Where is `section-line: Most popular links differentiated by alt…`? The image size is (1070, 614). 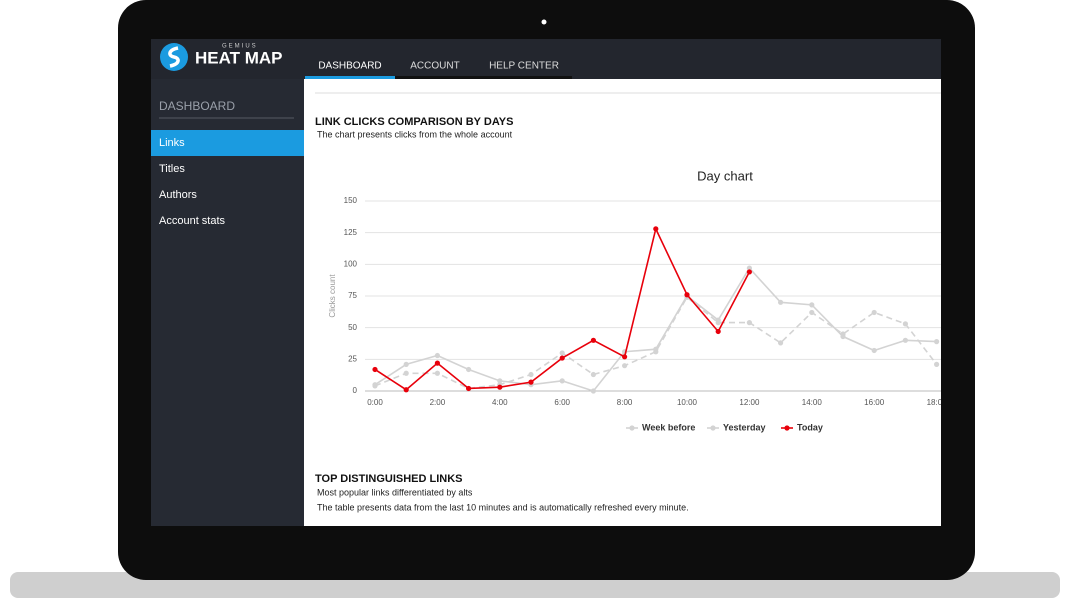 section-line: Most popular links differentiated by alt… is located at coordinates (395, 492).